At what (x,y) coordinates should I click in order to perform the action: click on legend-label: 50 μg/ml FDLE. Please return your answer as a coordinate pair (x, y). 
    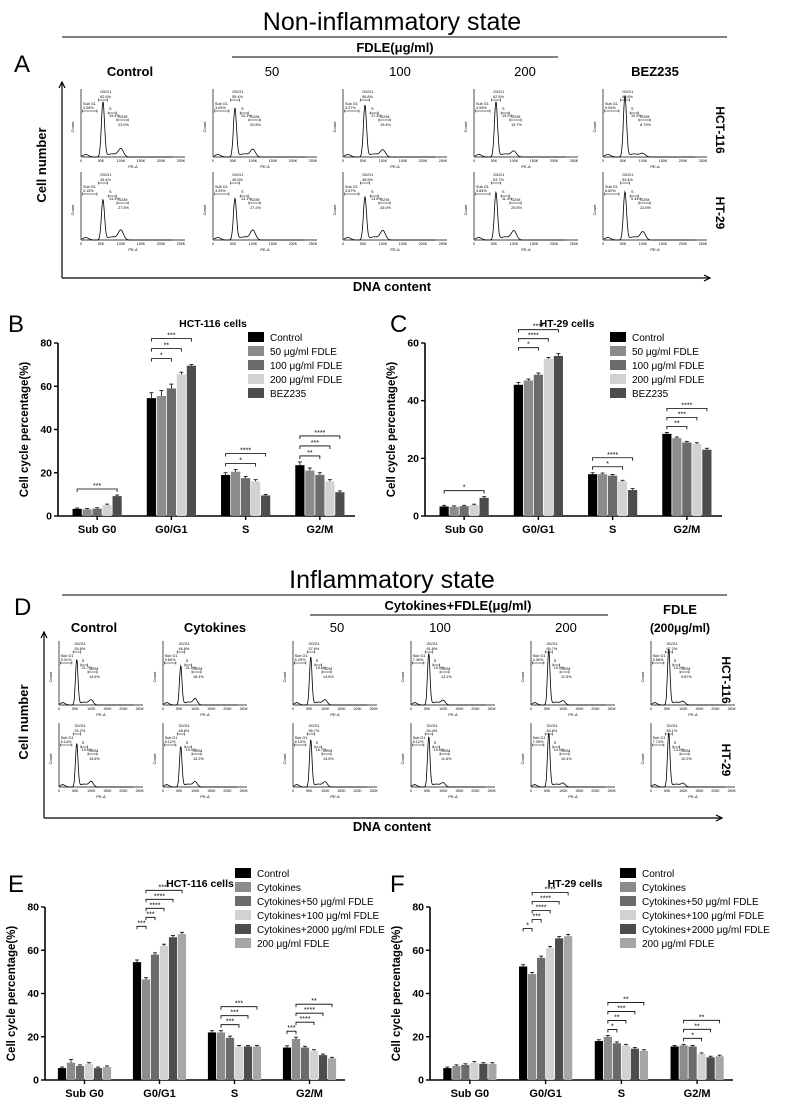
    Looking at the image, I should click on (303, 352).